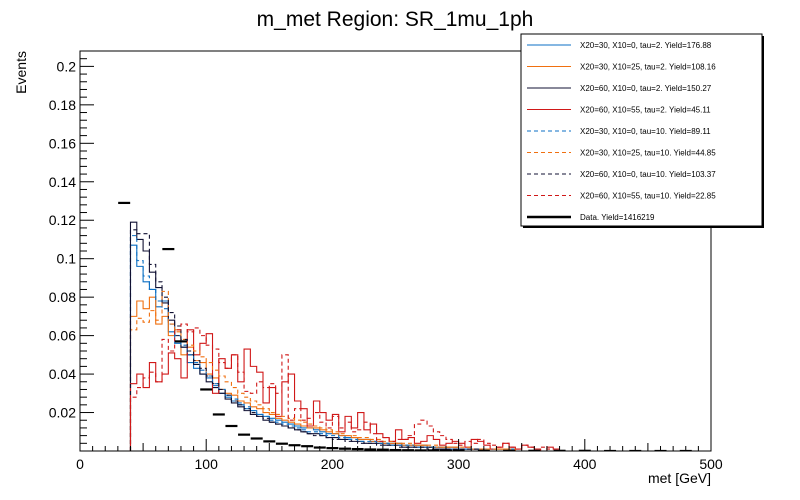 The height and width of the screenshot is (500, 800). I want to click on y-tick-label-1: 0.04, so click(62, 374).